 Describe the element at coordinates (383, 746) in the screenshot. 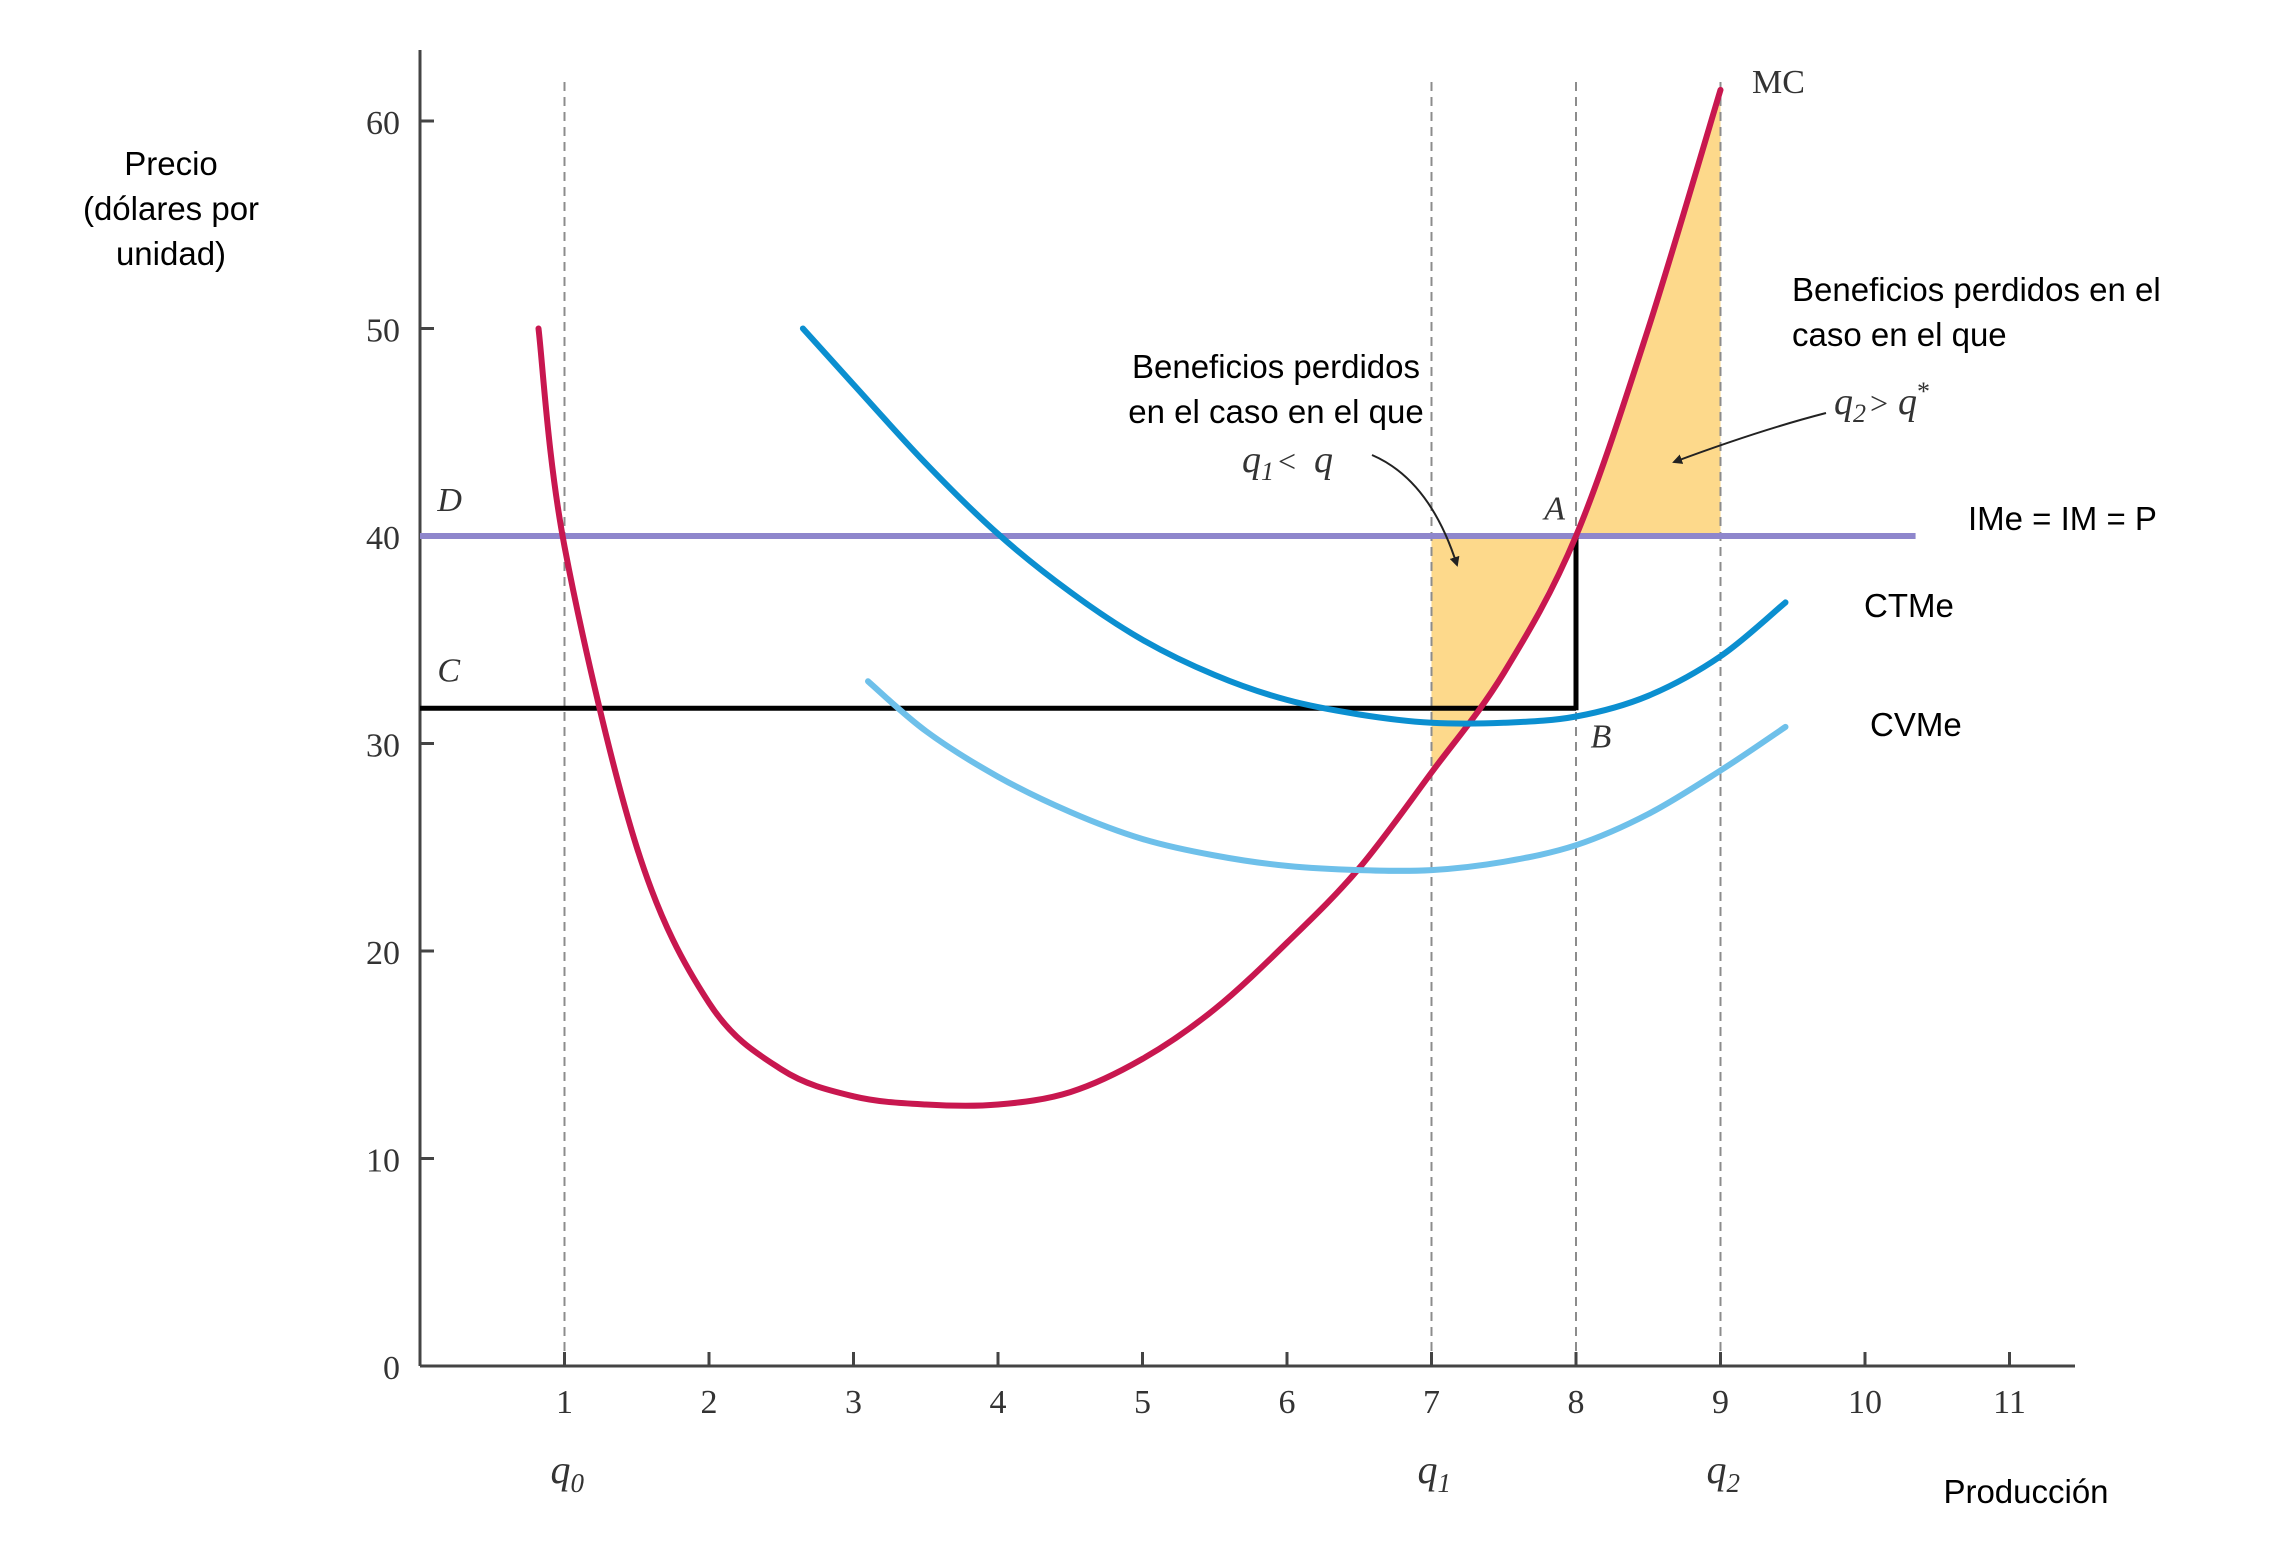

I see `y-tick-label-30: 30` at that location.